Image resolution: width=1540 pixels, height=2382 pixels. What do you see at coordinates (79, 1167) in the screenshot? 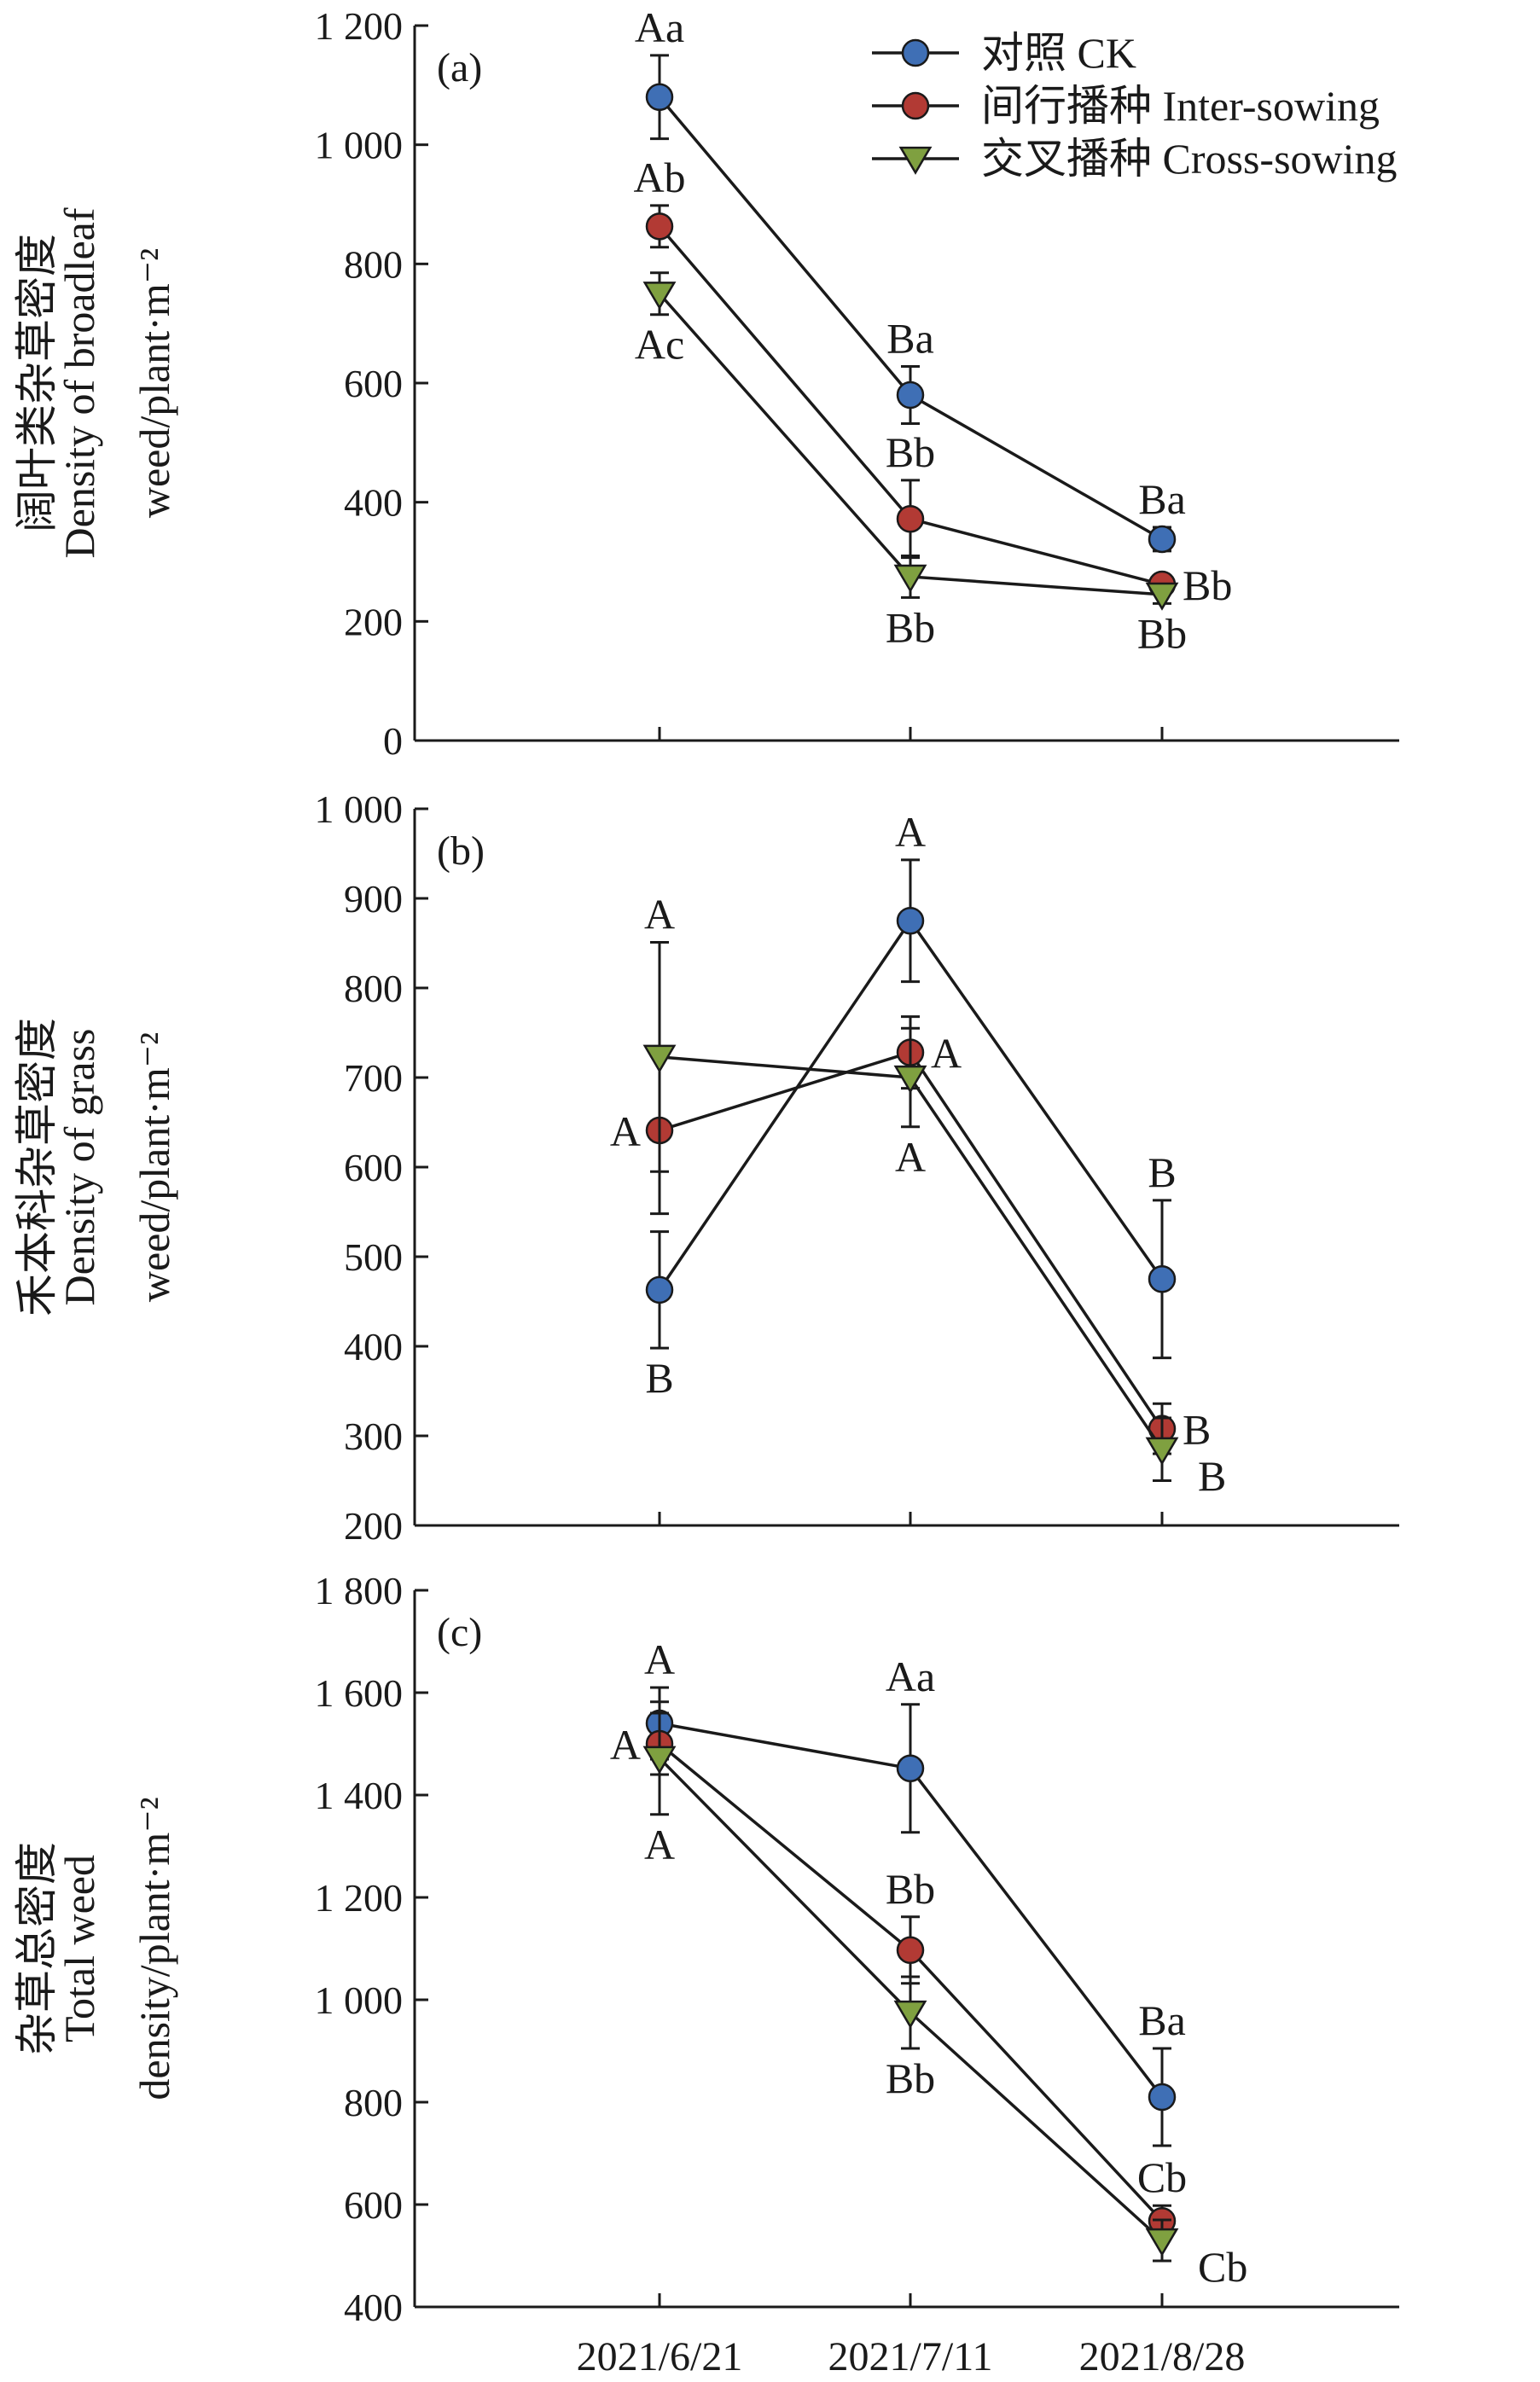
I see `y-axis-title-line: Density of grass` at bounding box center [79, 1167].